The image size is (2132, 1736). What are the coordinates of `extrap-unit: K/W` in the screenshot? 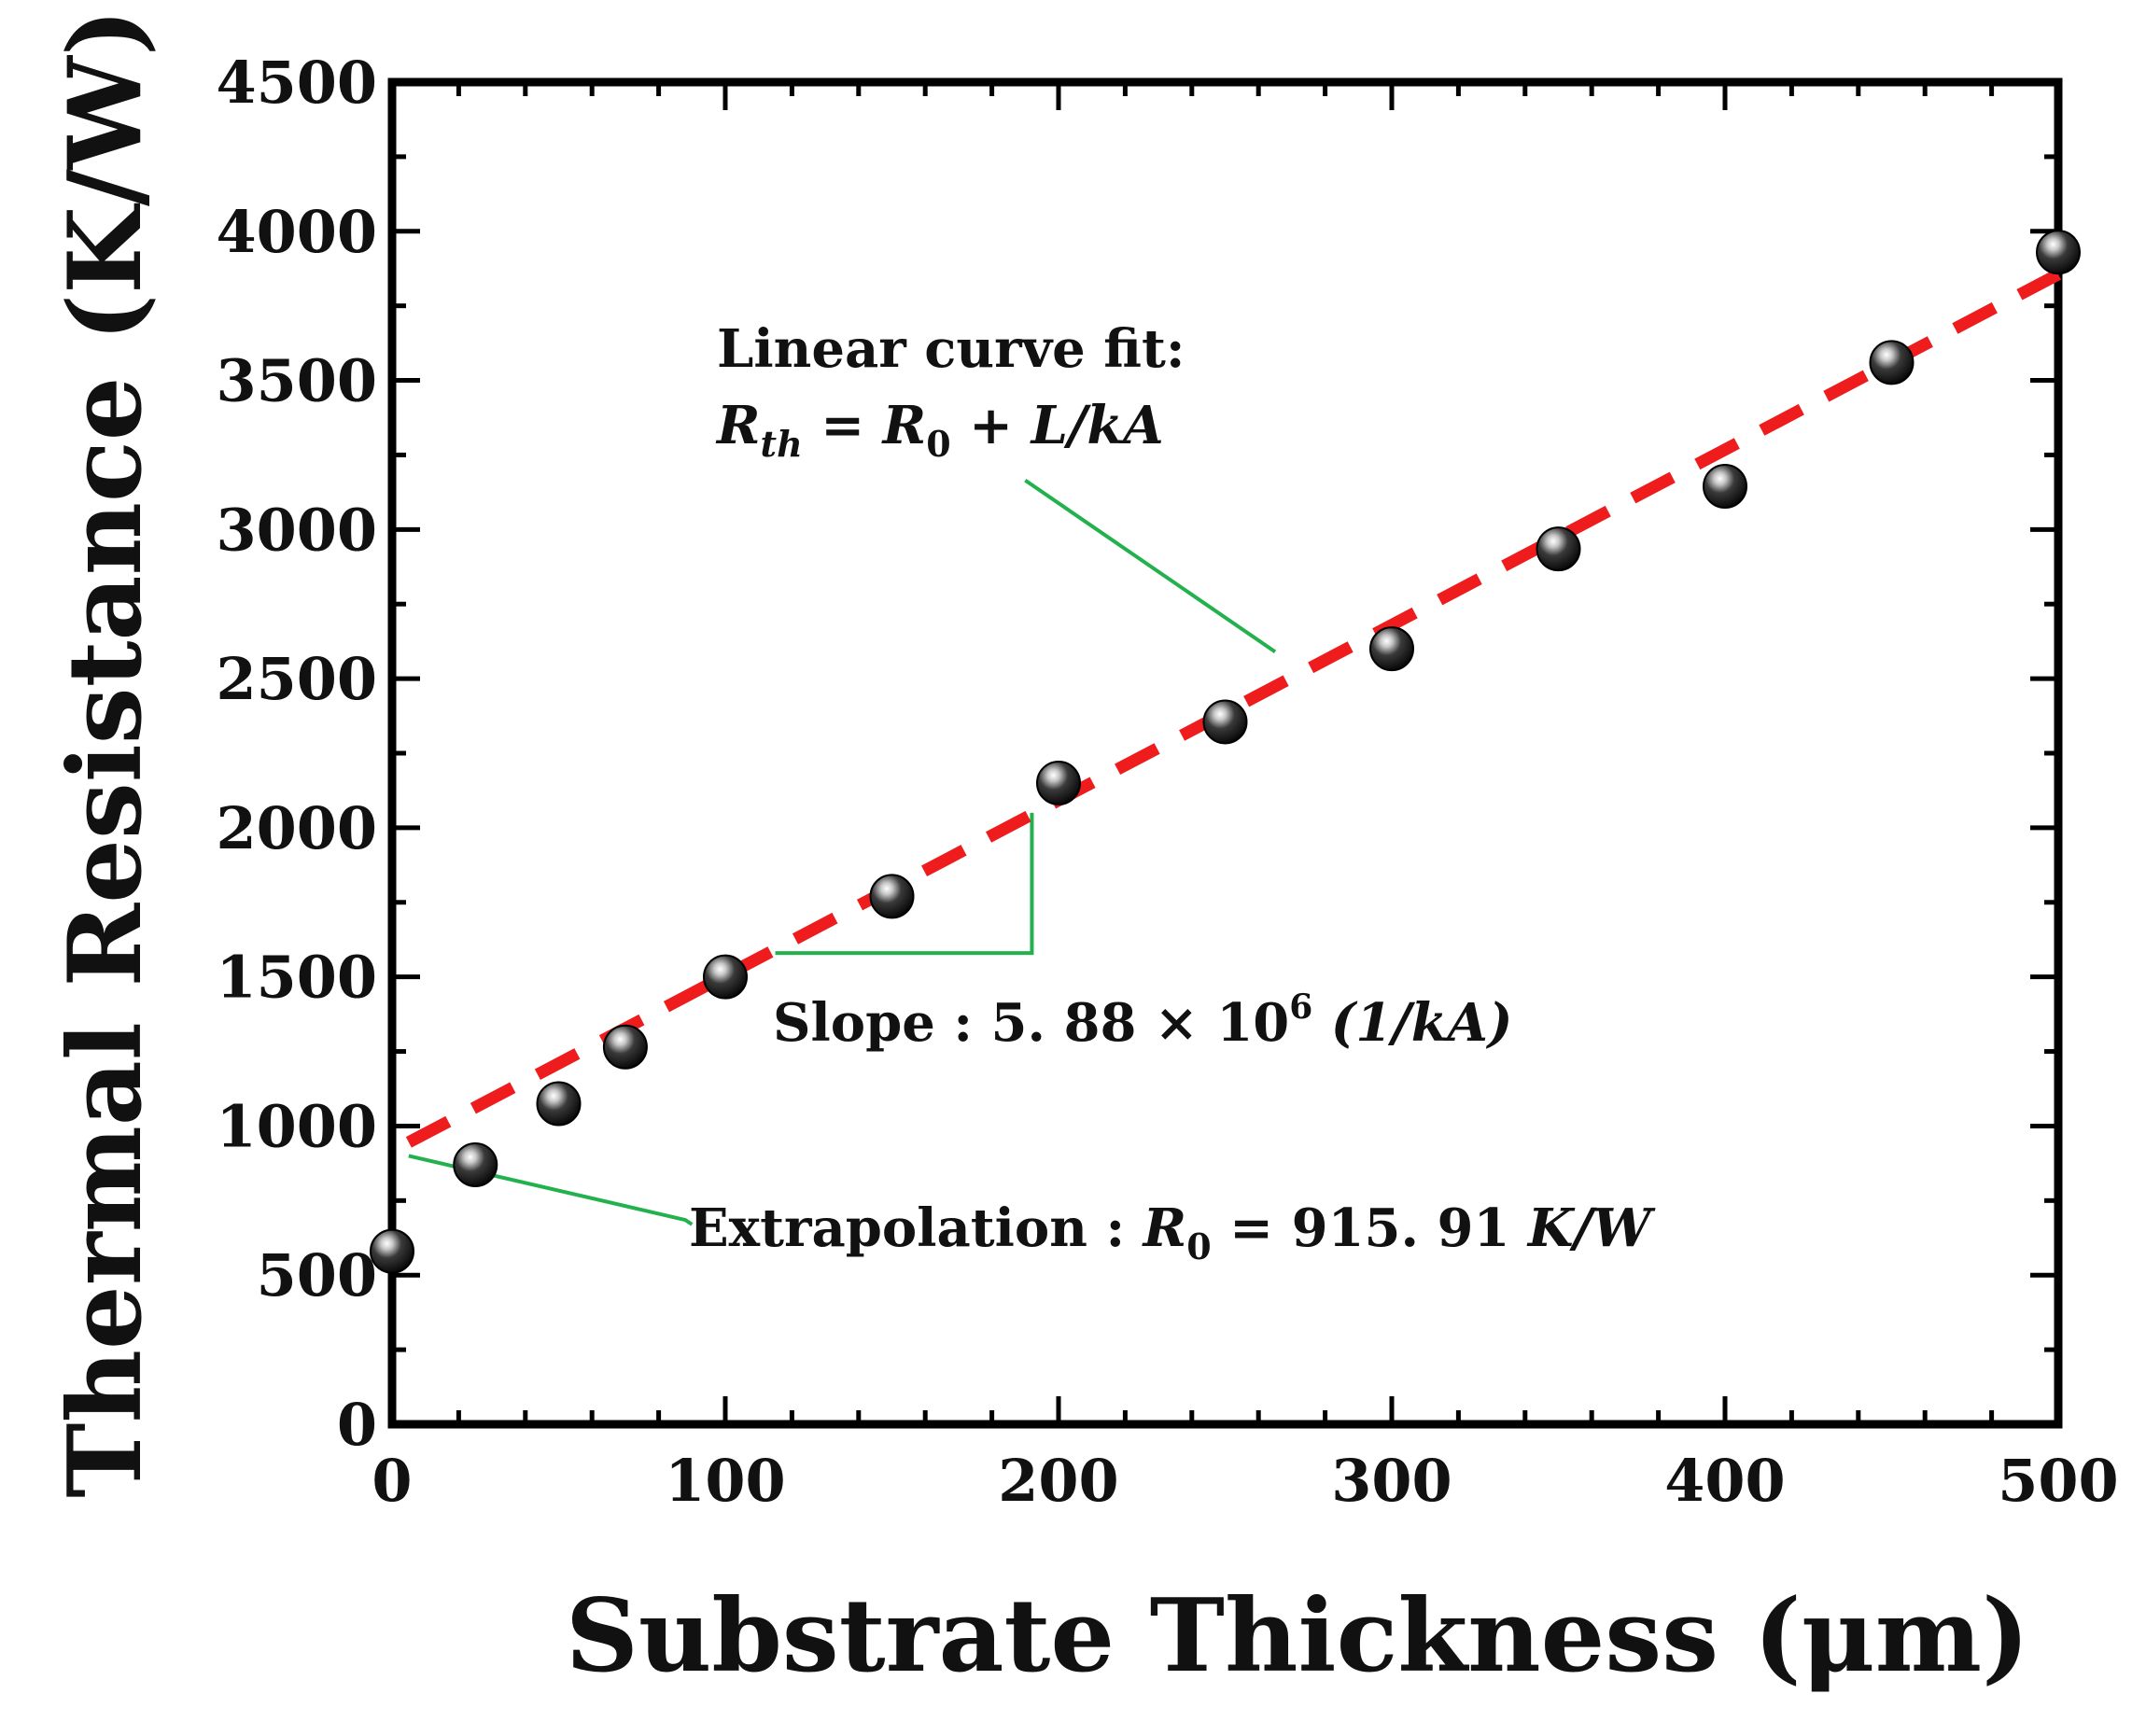 It's located at (1591, 1228).